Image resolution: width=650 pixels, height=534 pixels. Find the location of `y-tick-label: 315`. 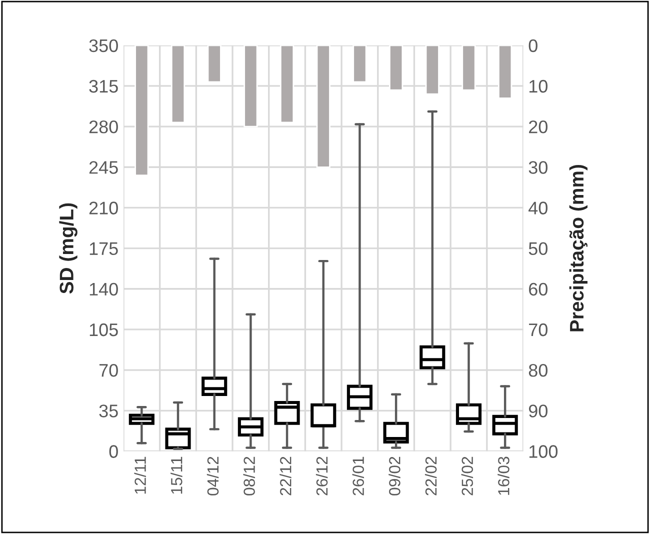

y-tick-label: 315 is located at coordinates (103, 86).